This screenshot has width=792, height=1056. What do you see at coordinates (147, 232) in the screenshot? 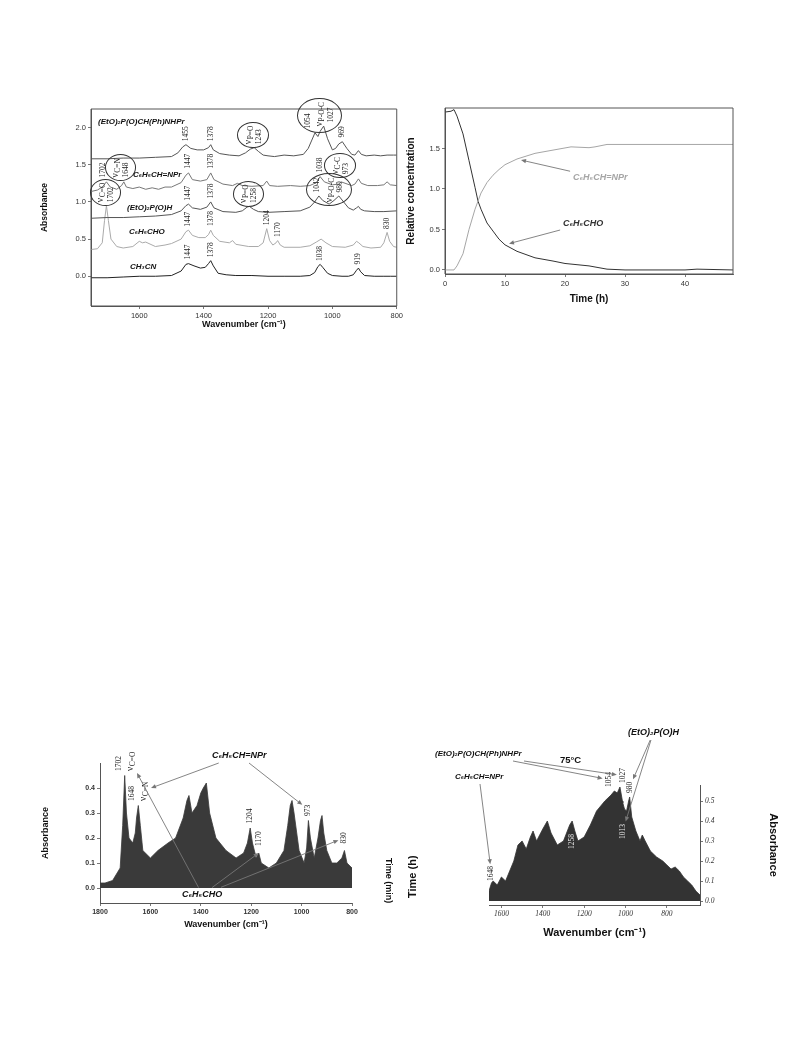
I see `series-label: C₆H₅CHO` at bounding box center [147, 232].